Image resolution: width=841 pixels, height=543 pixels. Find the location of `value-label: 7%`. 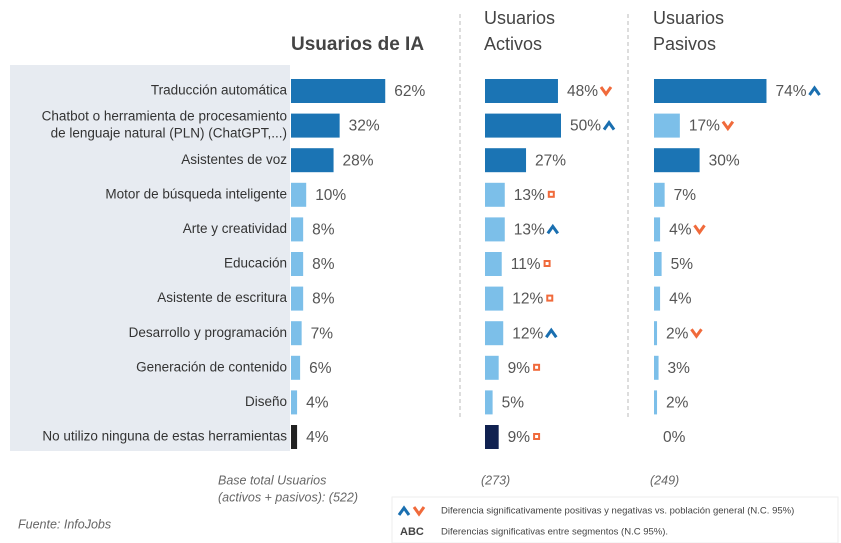

value-label: 7% is located at coordinates (322, 333).